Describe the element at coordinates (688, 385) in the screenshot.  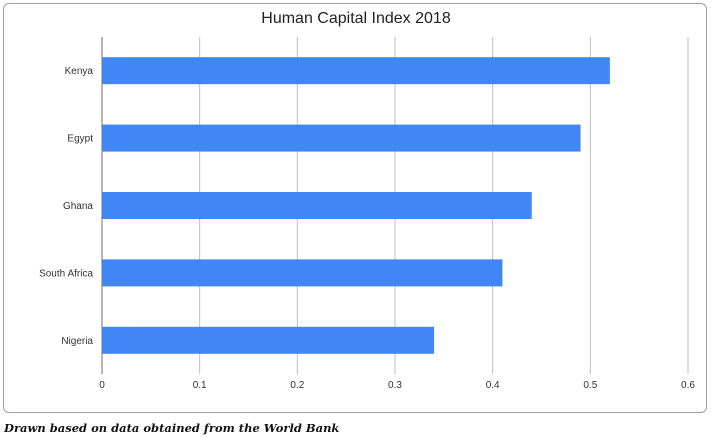
I see `x-tick-label: 0.6` at that location.